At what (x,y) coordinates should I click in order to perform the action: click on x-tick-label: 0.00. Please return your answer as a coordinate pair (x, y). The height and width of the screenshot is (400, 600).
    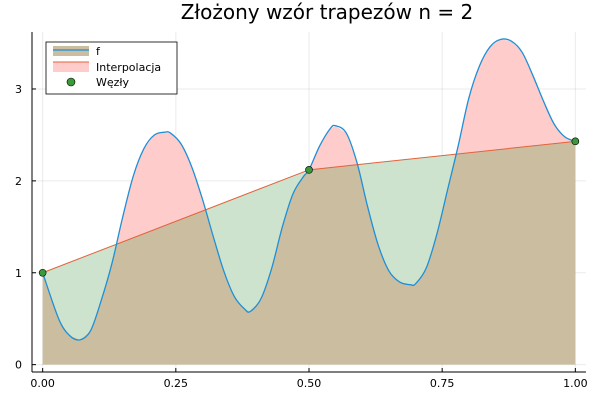
    Looking at the image, I should click on (42, 383).